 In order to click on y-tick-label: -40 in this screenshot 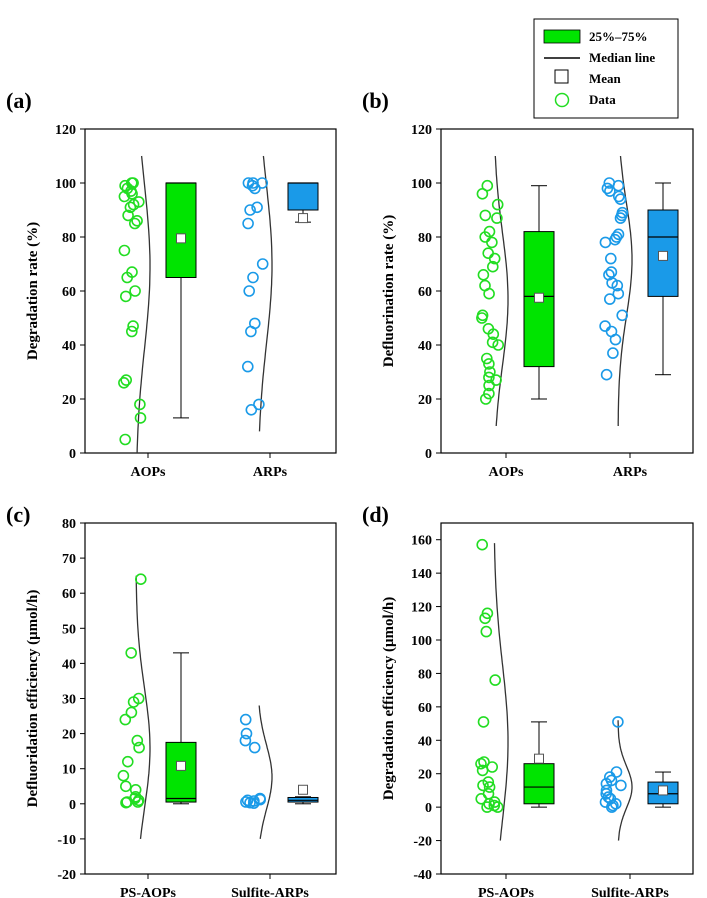, I will do `click(422, 875)`.